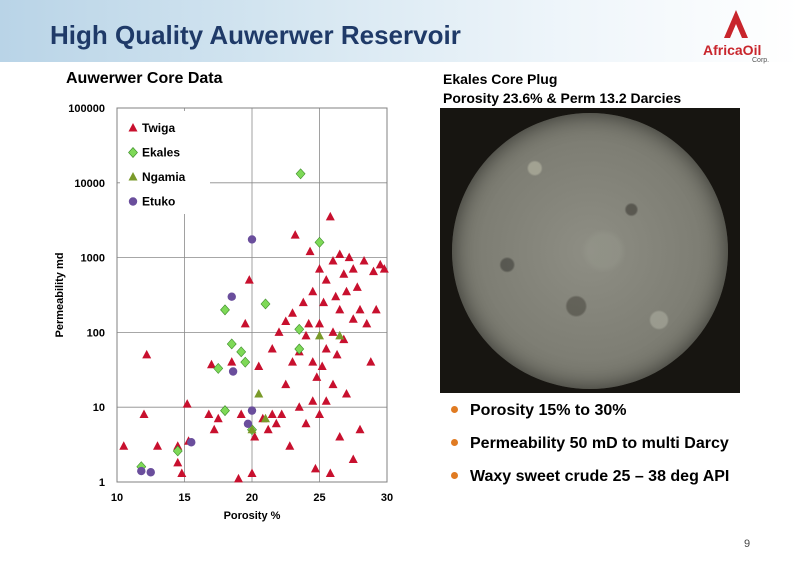 Image resolution: width=800 pixels, height=565 pixels. What do you see at coordinates (454, 442) in the screenshot?
I see `bullet-dot-icon` at bounding box center [454, 442].